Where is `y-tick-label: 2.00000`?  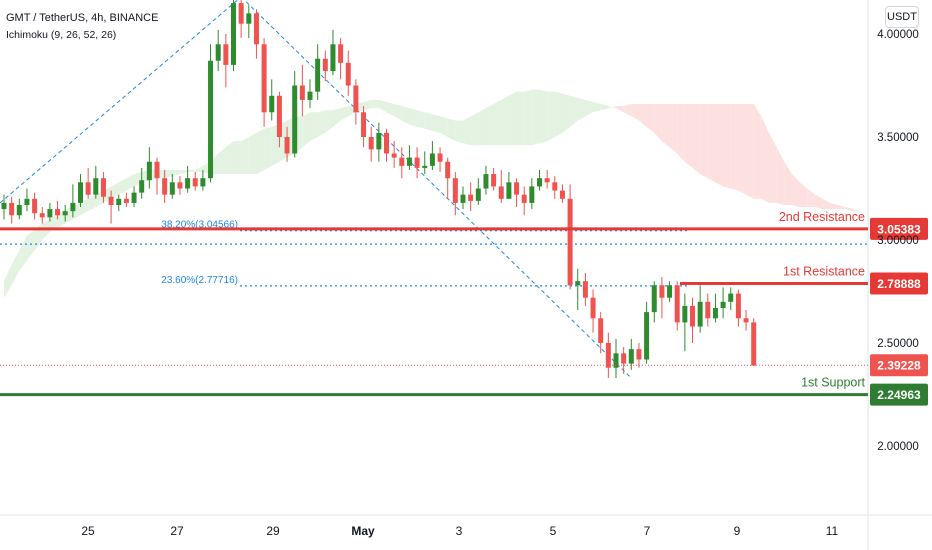
y-tick-label: 2.00000 is located at coordinates (898, 447).